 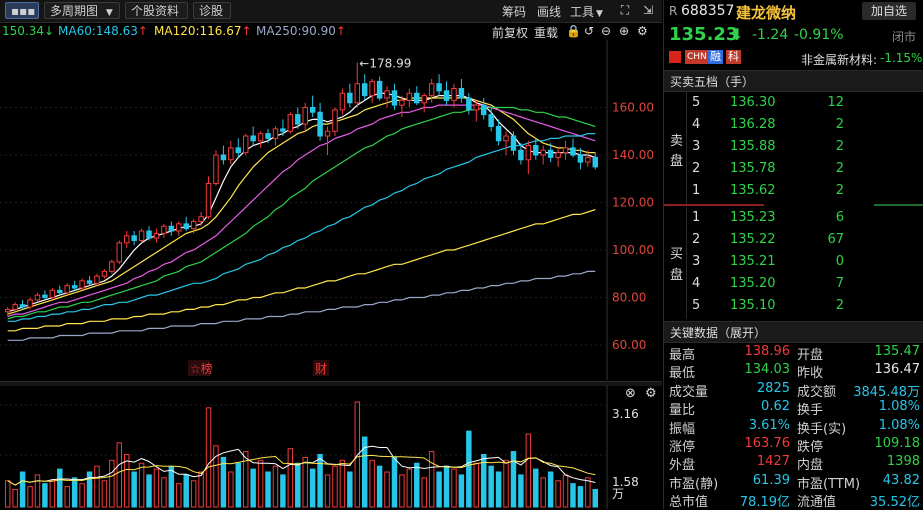 I want to click on draw-line-button: 画线, so click(x=549, y=12).